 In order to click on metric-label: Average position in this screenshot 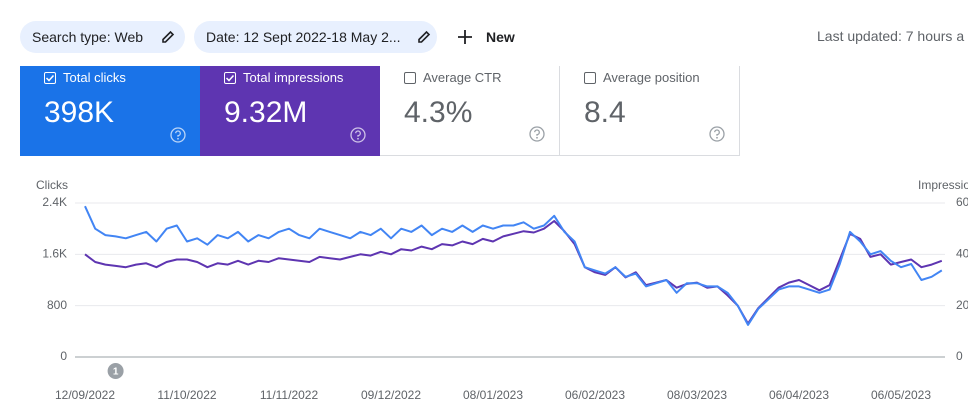, I will do `click(651, 77)`.